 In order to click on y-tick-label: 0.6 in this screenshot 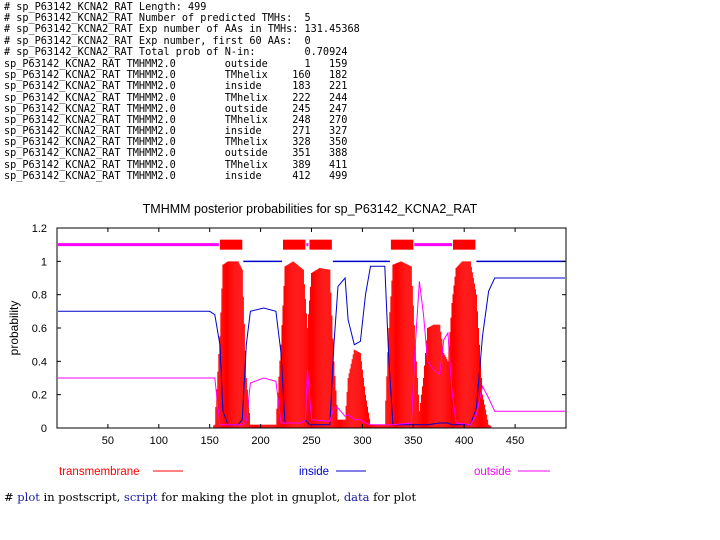, I will do `click(39, 329)`.